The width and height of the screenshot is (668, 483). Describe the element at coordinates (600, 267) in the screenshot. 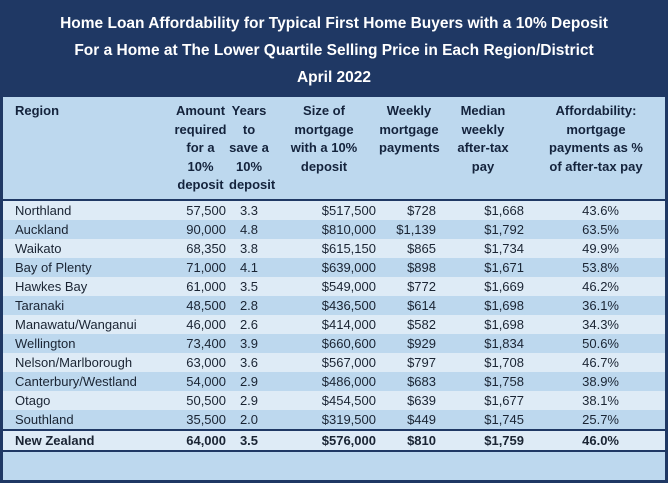

I see `cell-affordability: 53.8%` at that location.